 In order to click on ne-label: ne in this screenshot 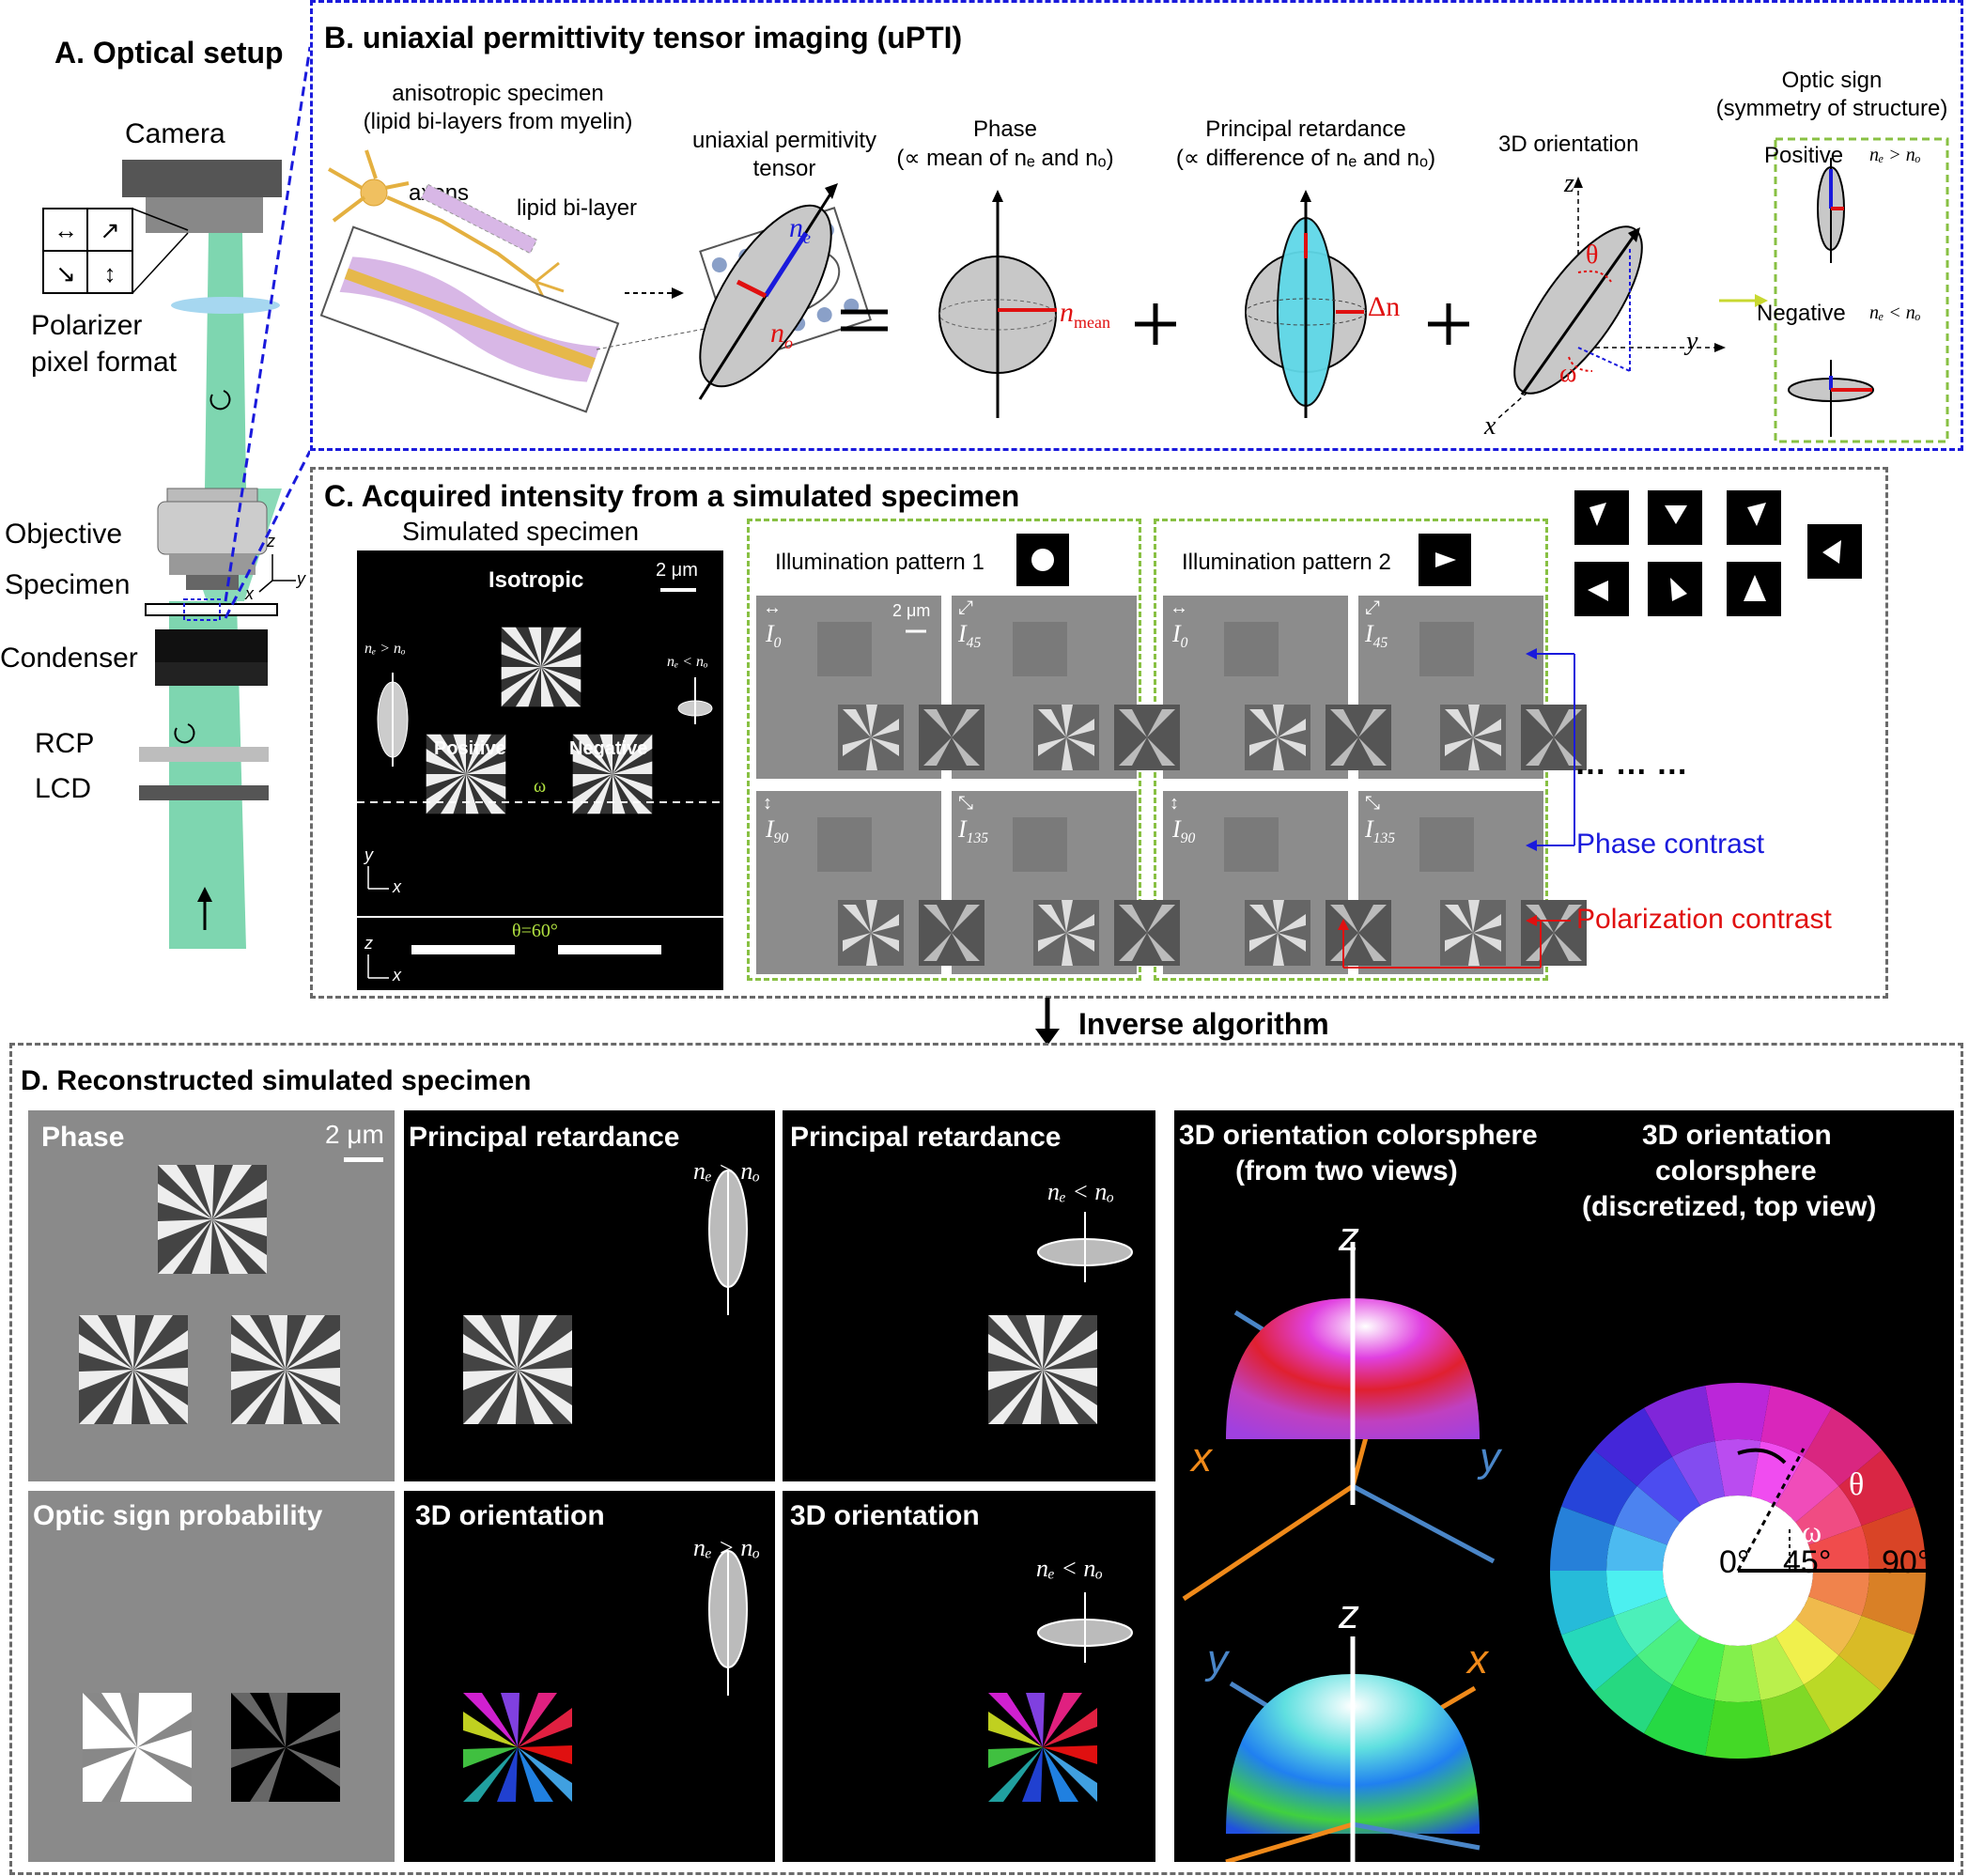, I will do `click(800, 229)`.